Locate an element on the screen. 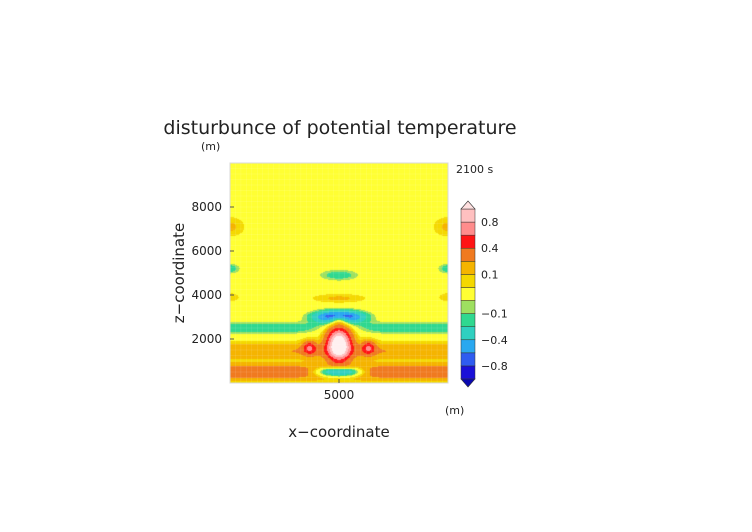  y-tick-label: 6000 is located at coordinates (206, 251).